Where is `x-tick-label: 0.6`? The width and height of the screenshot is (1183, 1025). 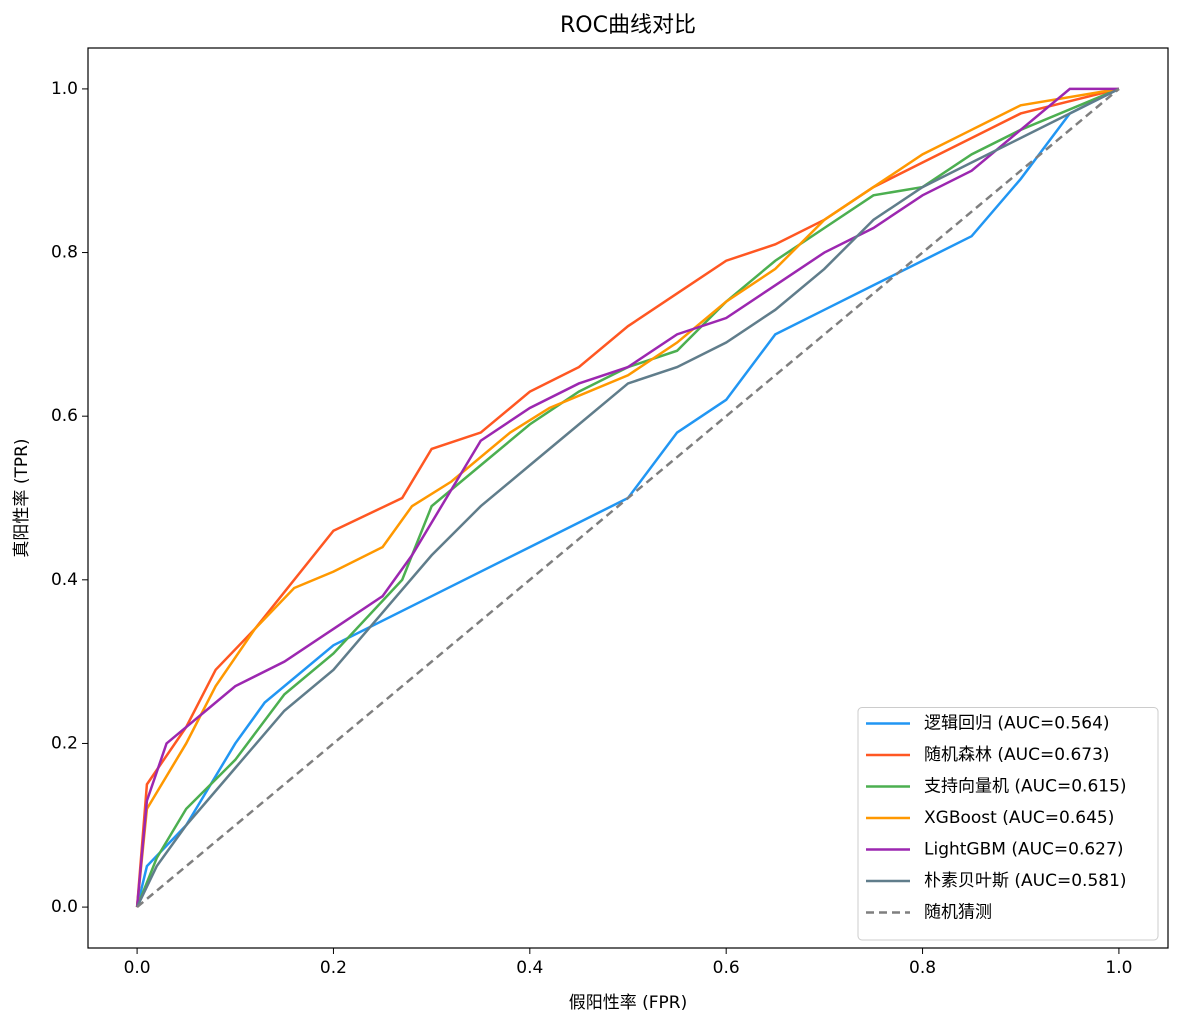 x-tick-label: 0.6 is located at coordinates (726, 968).